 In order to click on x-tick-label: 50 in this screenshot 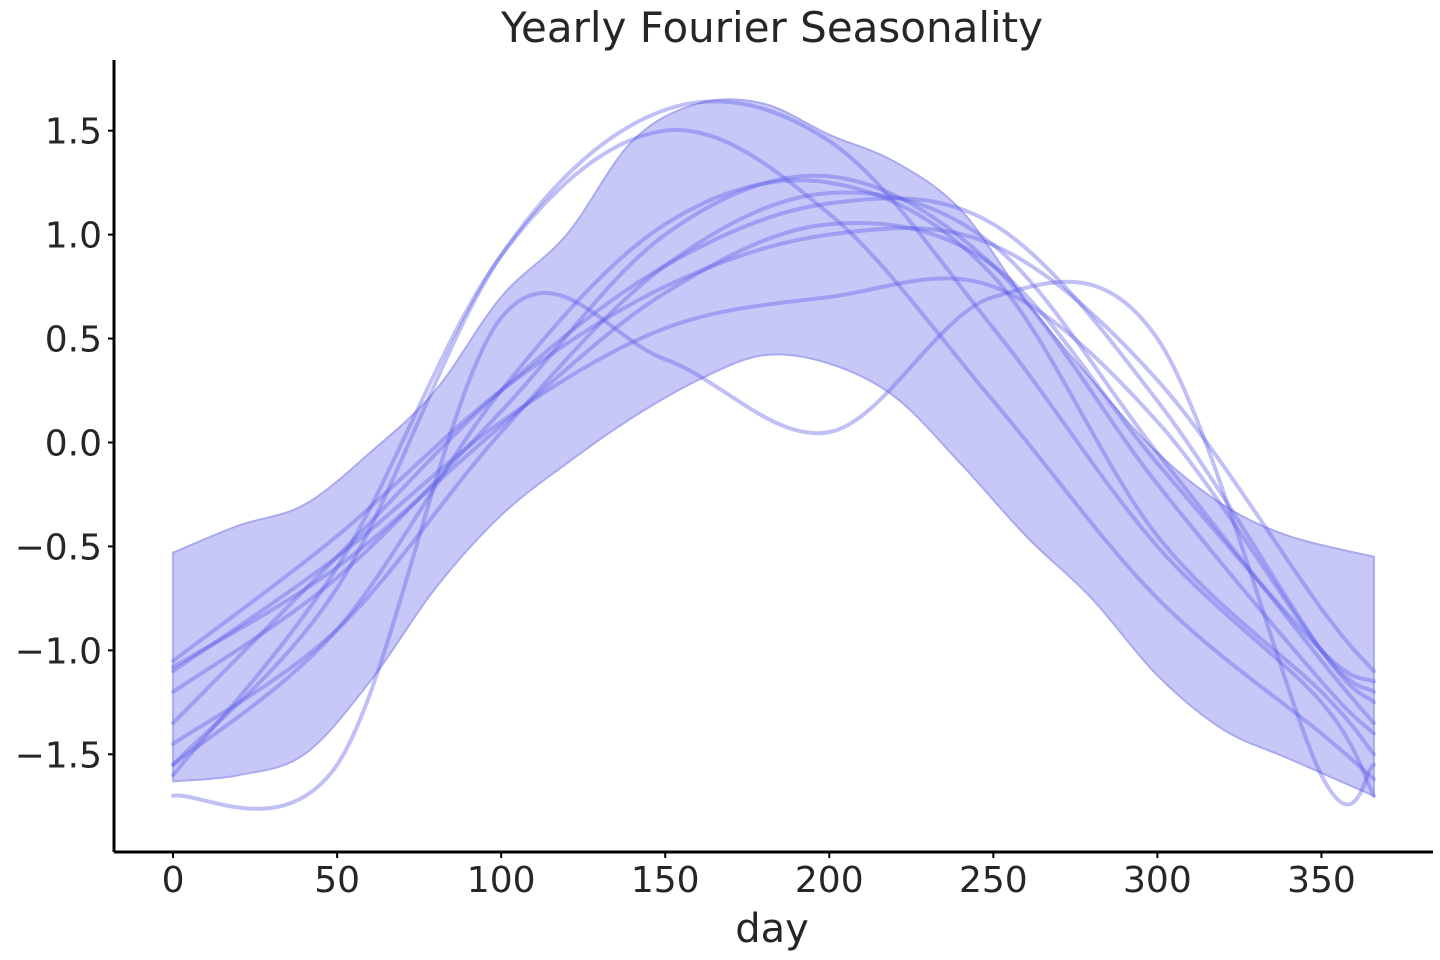, I will do `click(337, 880)`.